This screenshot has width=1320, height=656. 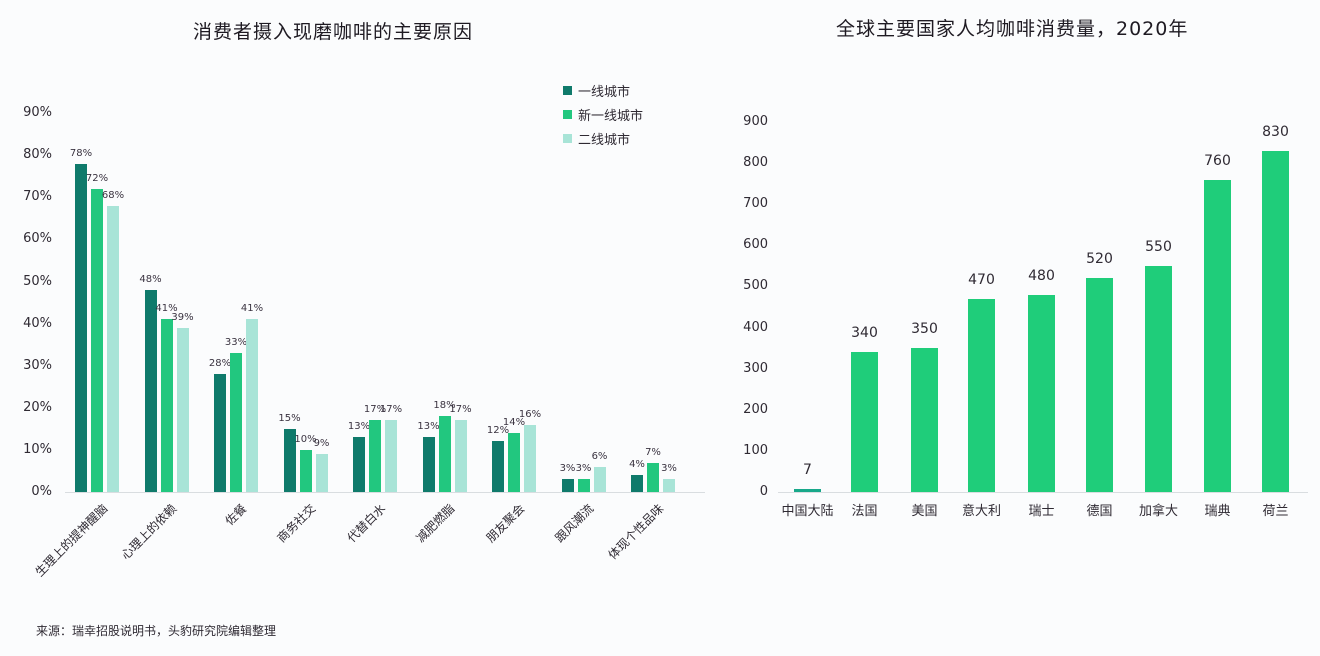 I want to click on y-tick-label: 600, so click(x=755, y=245).